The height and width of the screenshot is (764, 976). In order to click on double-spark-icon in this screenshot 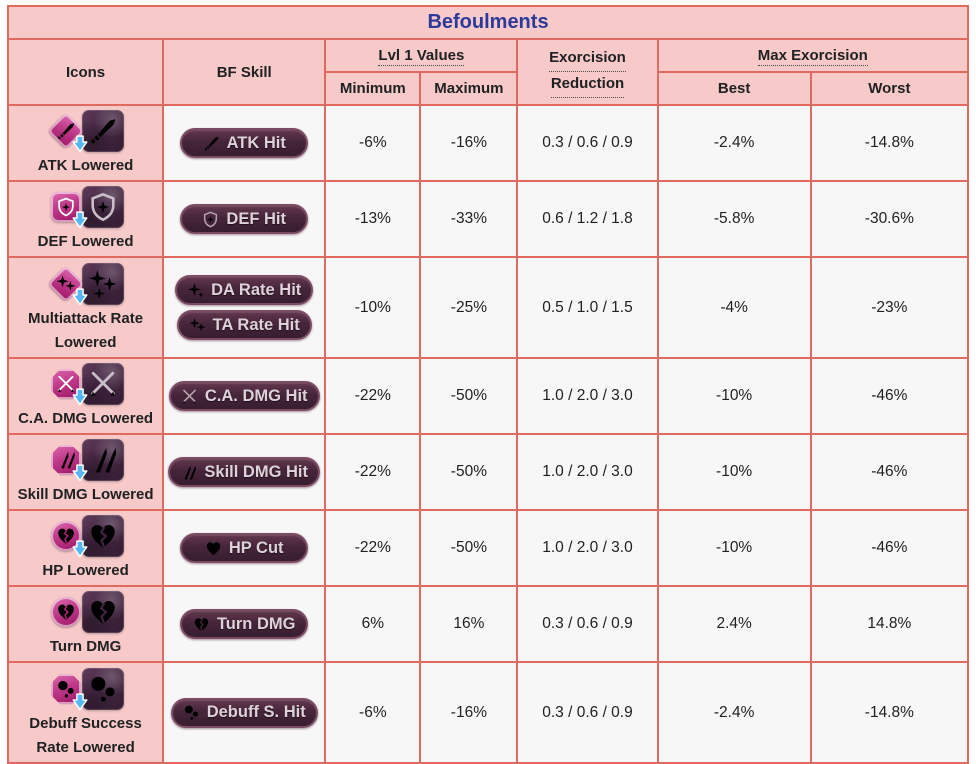, I will do `click(197, 325)`.